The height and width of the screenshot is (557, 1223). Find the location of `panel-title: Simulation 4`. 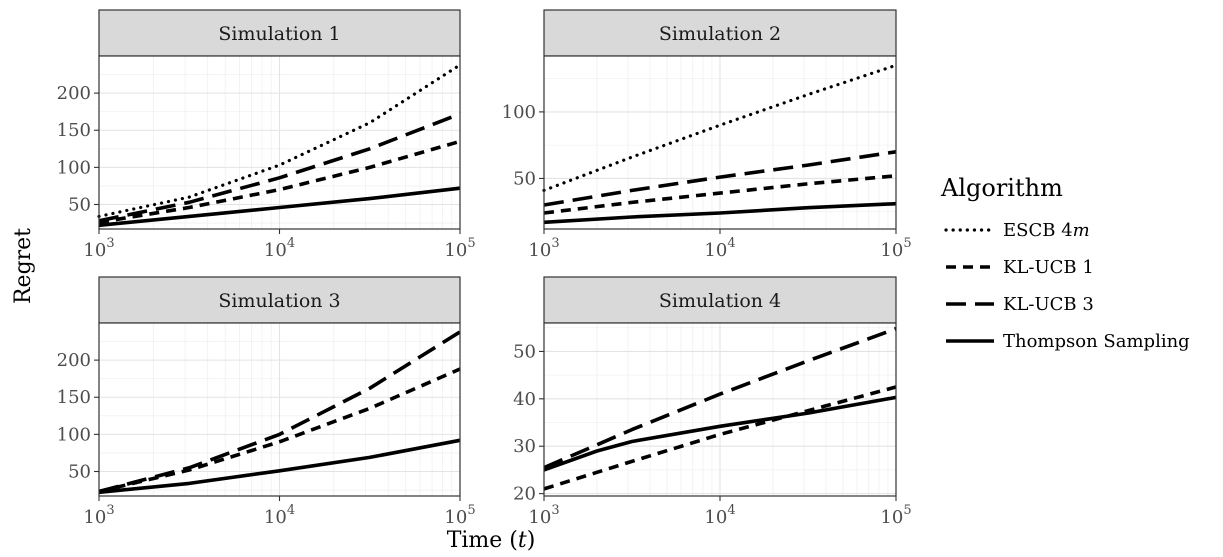

panel-title: Simulation 4 is located at coordinates (720, 301).